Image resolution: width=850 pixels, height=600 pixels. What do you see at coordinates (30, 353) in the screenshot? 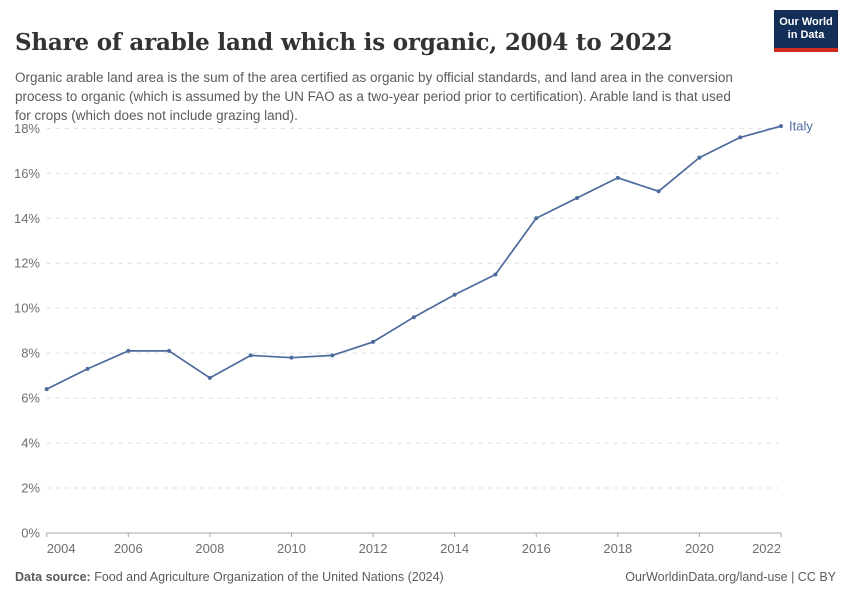
I see `y-tick-label: 8%` at bounding box center [30, 353].